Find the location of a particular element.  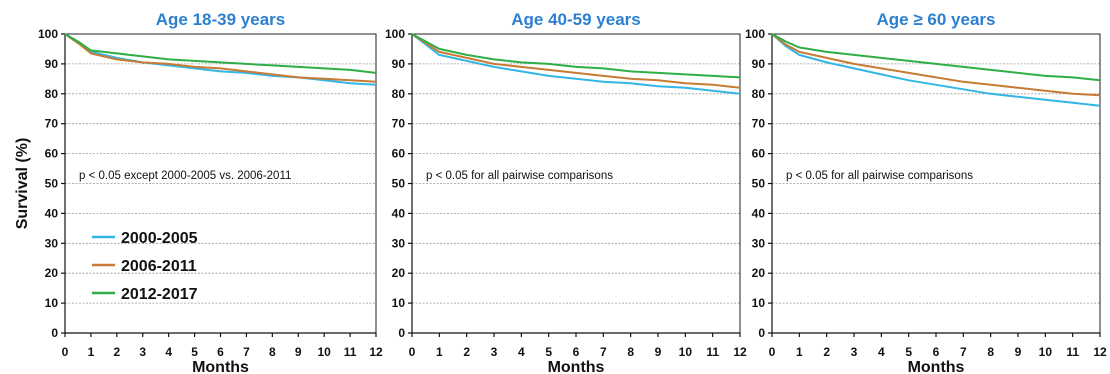

legend-label: 2006-2011 is located at coordinates (159, 266).